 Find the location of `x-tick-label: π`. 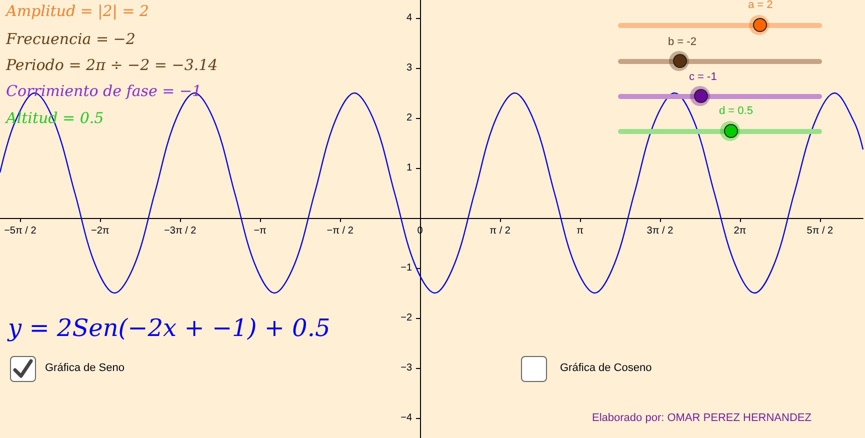

x-tick-label: π is located at coordinates (580, 231).